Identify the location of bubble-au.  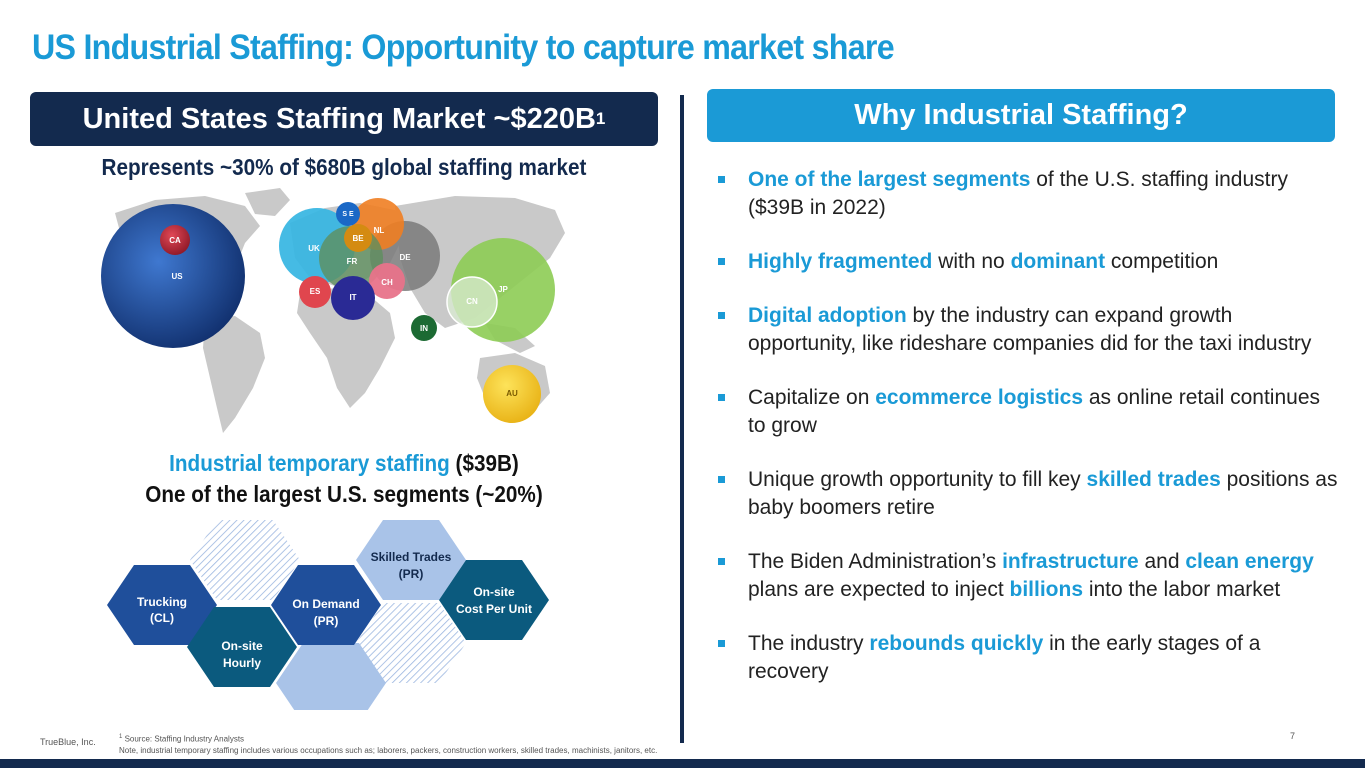
(512, 394).